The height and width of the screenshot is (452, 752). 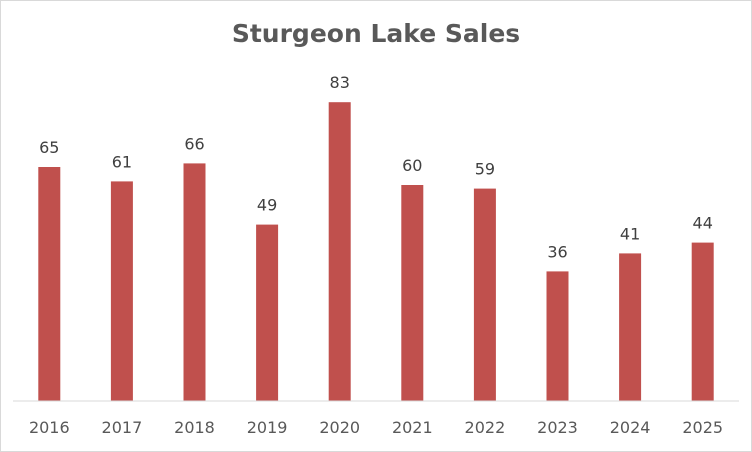 What do you see at coordinates (340, 82) in the screenshot?
I see `data-label-2020: 83` at bounding box center [340, 82].